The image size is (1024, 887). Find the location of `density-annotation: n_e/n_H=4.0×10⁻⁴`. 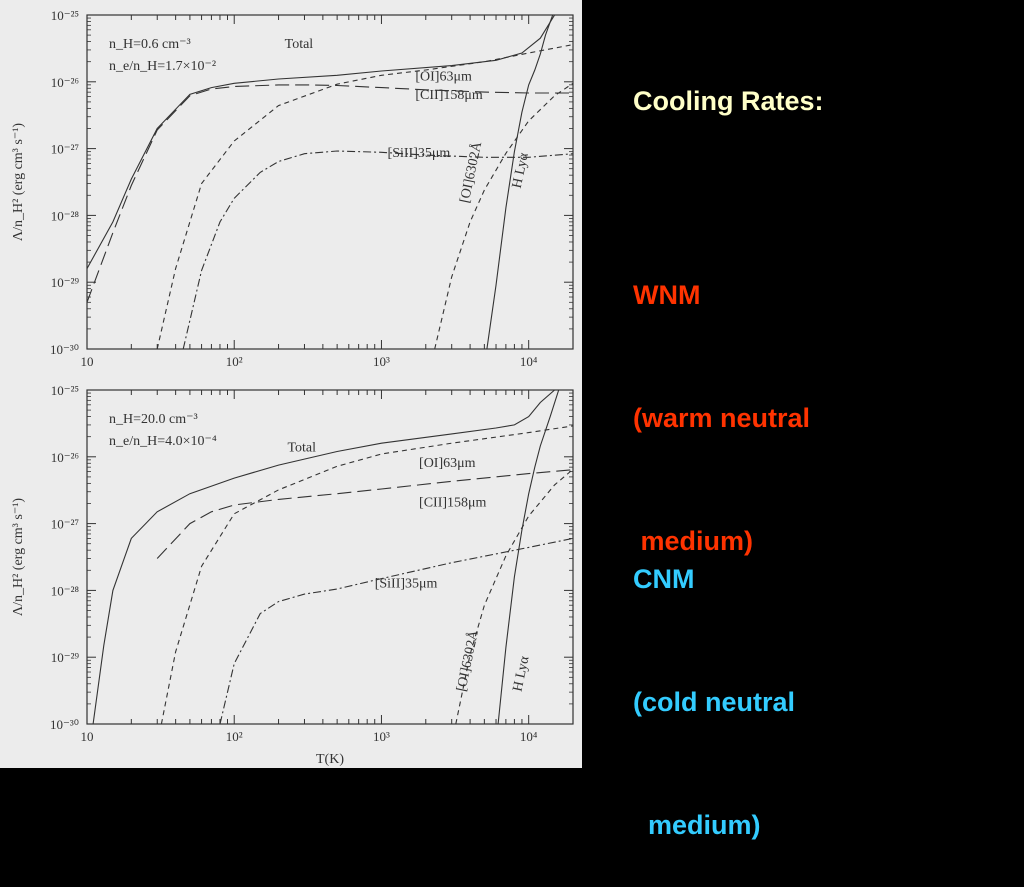

density-annotation: n_e/n_H=4.0×10⁻⁴ is located at coordinates (163, 441).